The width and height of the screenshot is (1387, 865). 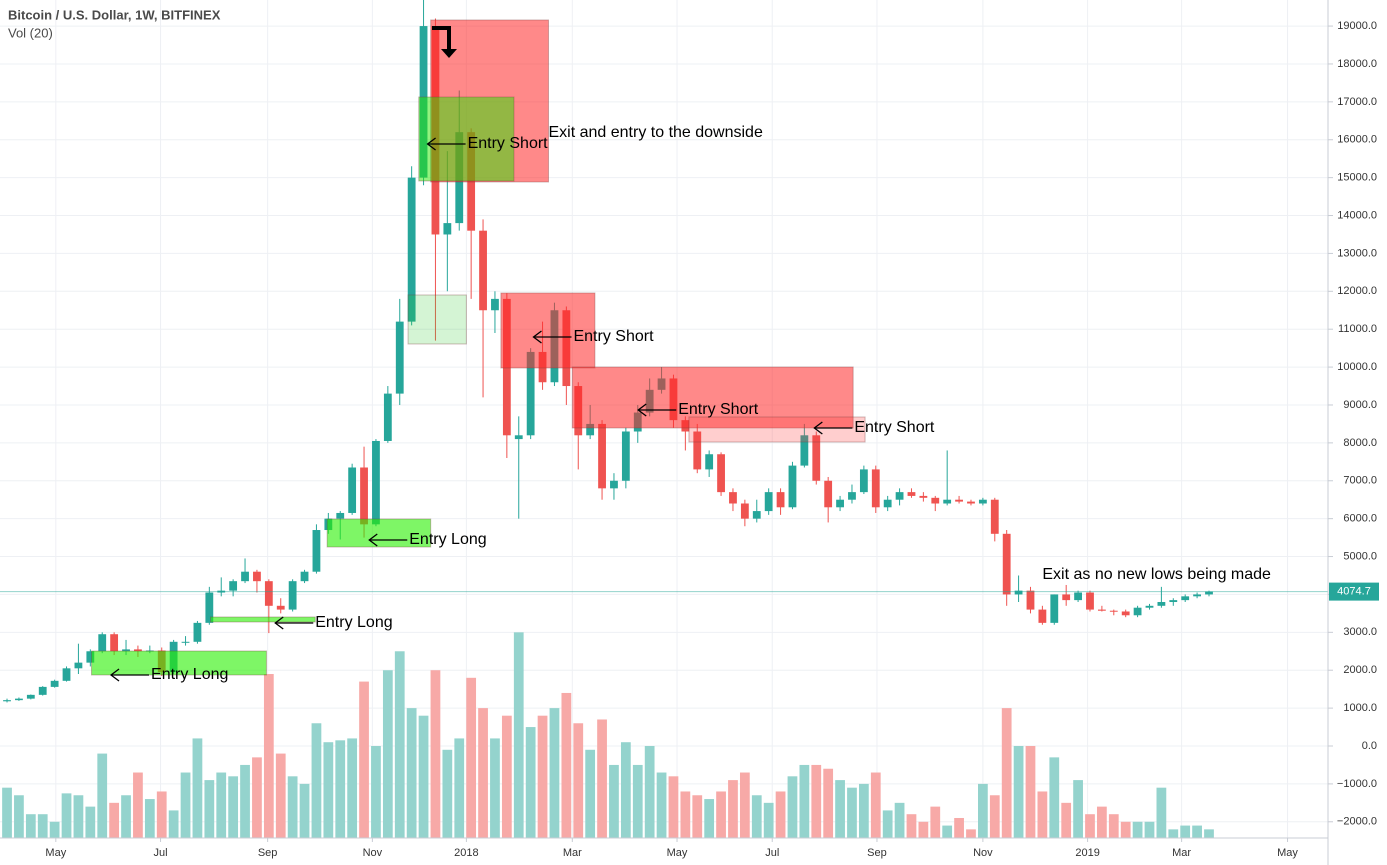 I want to click on x-tick-label: Sep, so click(x=877, y=853).